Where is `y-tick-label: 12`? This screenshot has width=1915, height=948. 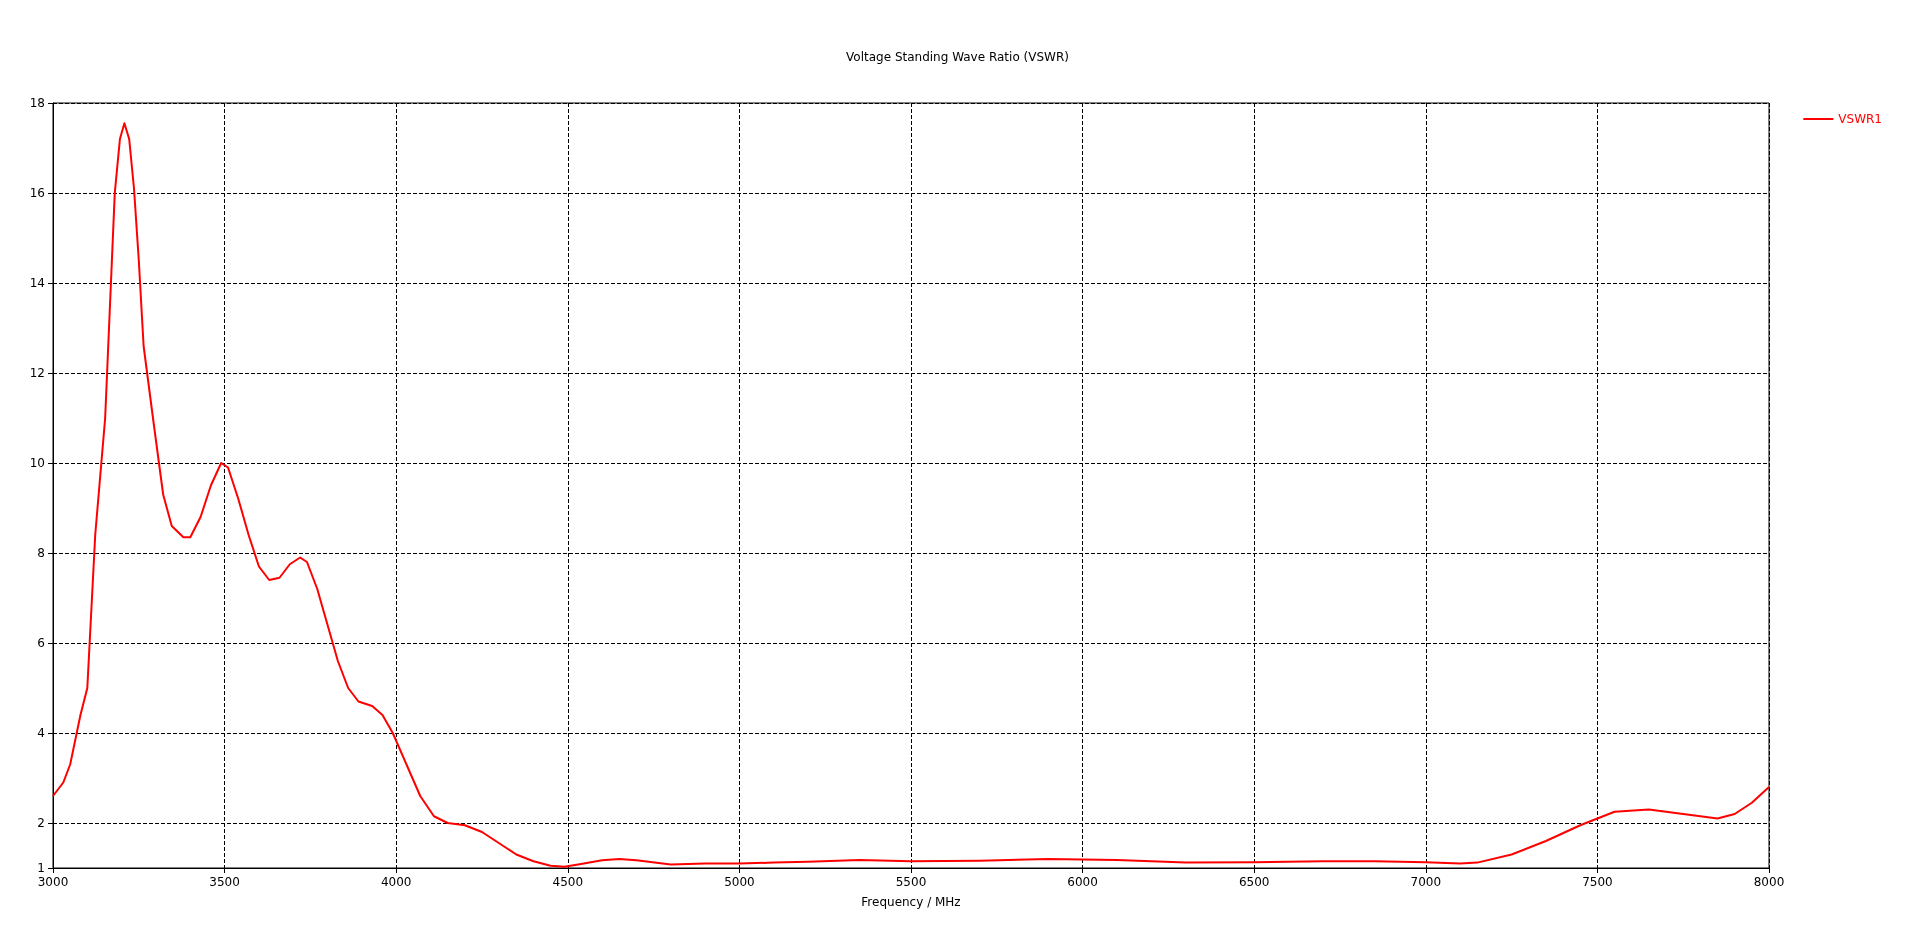
y-tick-label: 12 is located at coordinates (37, 373).